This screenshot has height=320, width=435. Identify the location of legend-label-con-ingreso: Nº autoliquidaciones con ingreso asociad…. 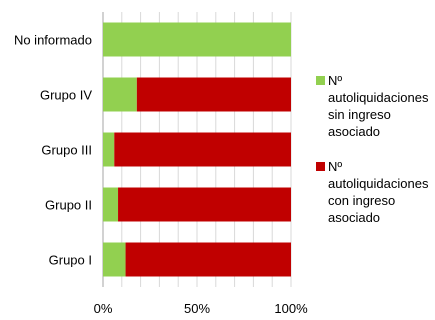
(378, 192).